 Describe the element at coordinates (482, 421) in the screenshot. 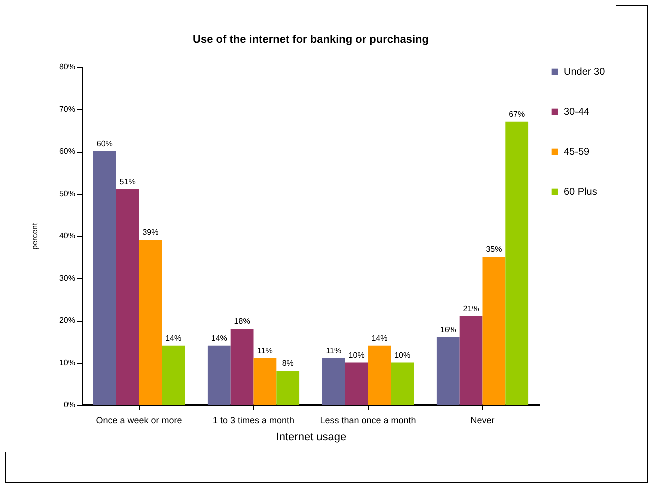

I see `x-tick-label: Never` at that location.